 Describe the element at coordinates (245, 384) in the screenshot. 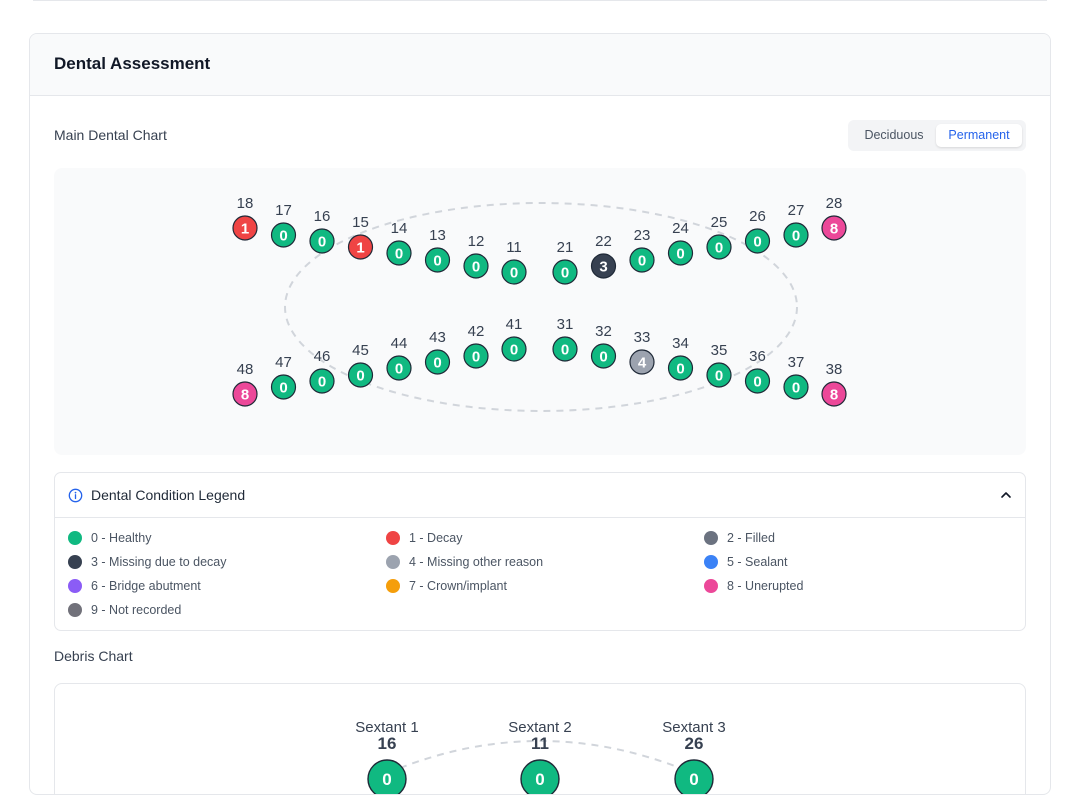

I see `tooth-48: 488` at that location.